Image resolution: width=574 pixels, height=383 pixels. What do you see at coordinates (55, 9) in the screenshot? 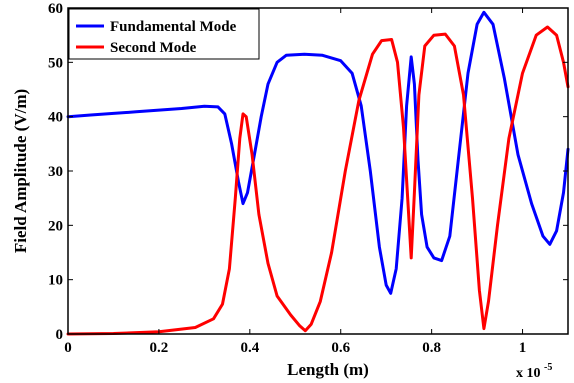
I see `y-tick-label: 60` at bounding box center [55, 9].